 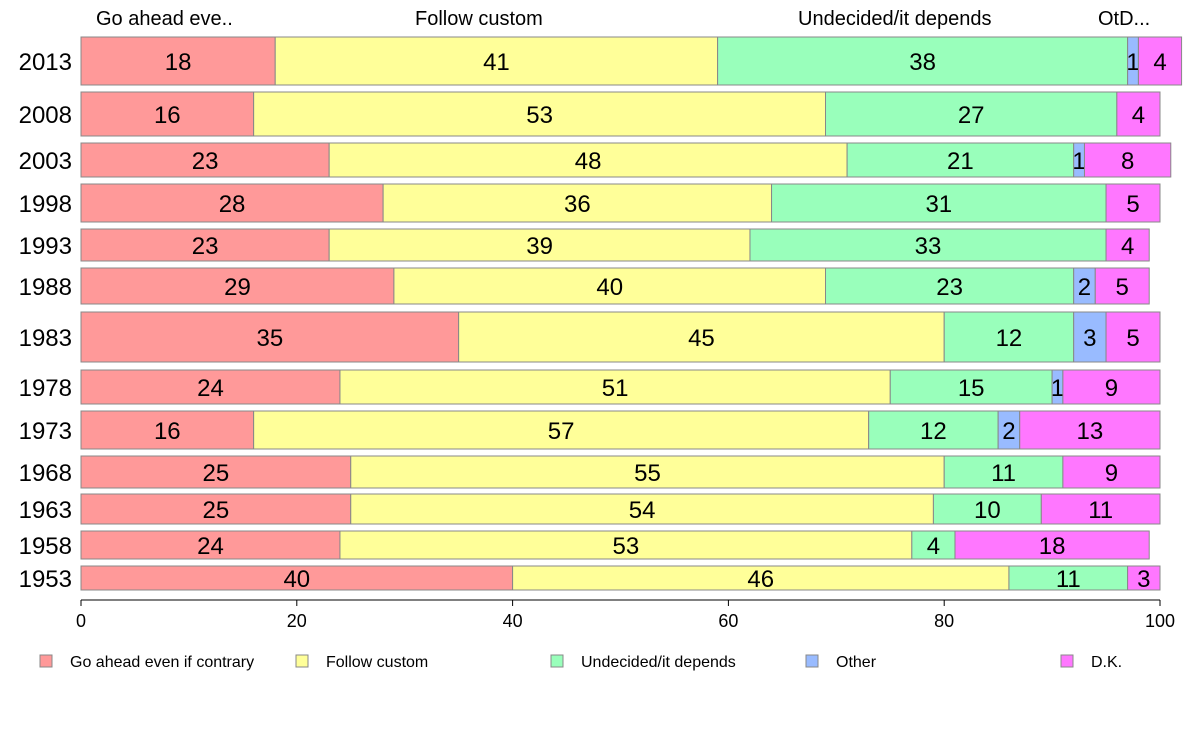 I want to click on data-label: 41, so click(x=496, y=62).